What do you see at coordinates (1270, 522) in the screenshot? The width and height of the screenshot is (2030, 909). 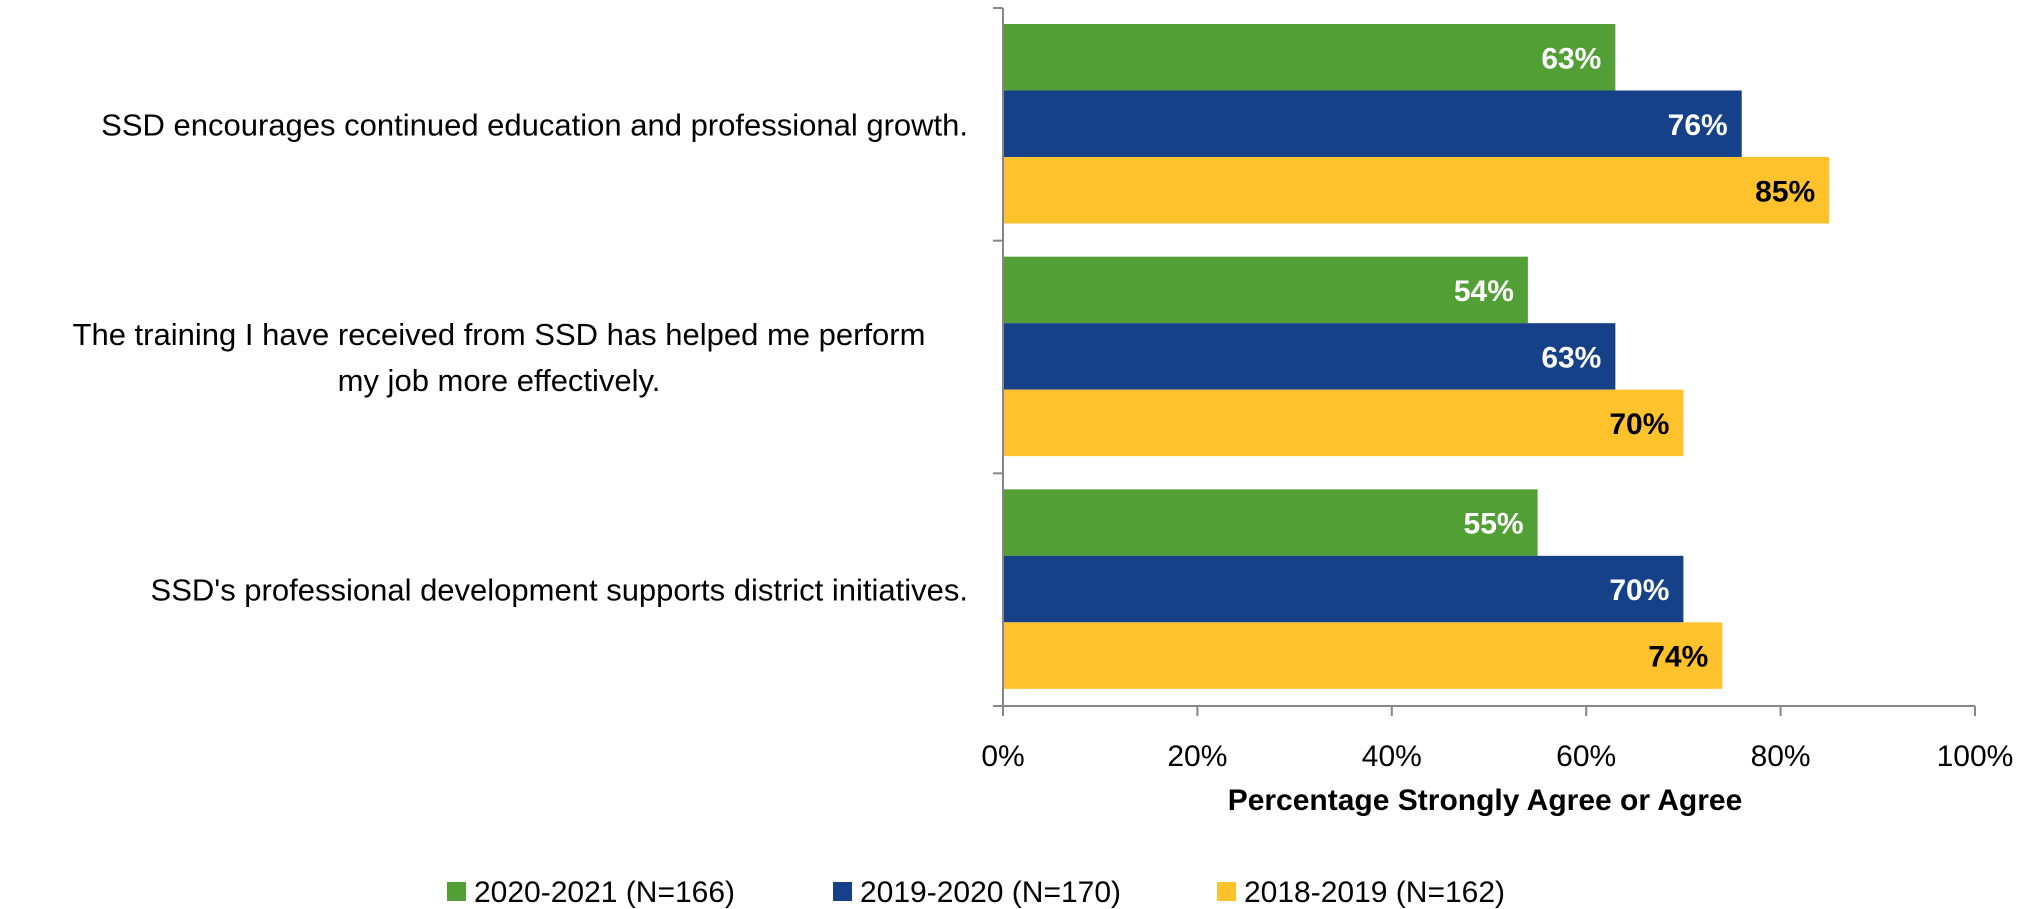 I see `bar-series0-cat2` at bounding box center [1270, 522].